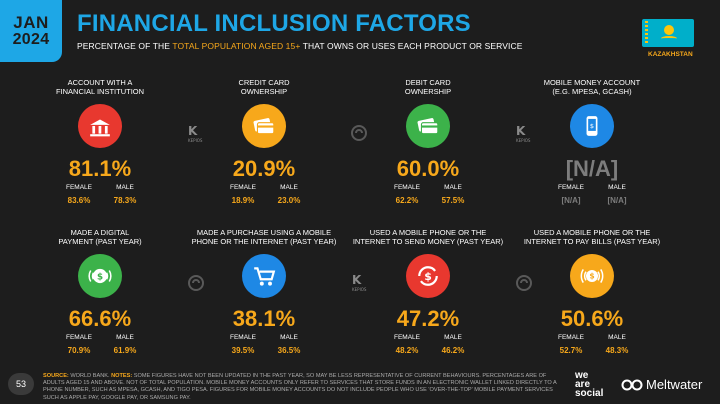 The width and height of the screenshot is (720, 404). I want to click on mobile-money-icon: $, so click(592, 126).